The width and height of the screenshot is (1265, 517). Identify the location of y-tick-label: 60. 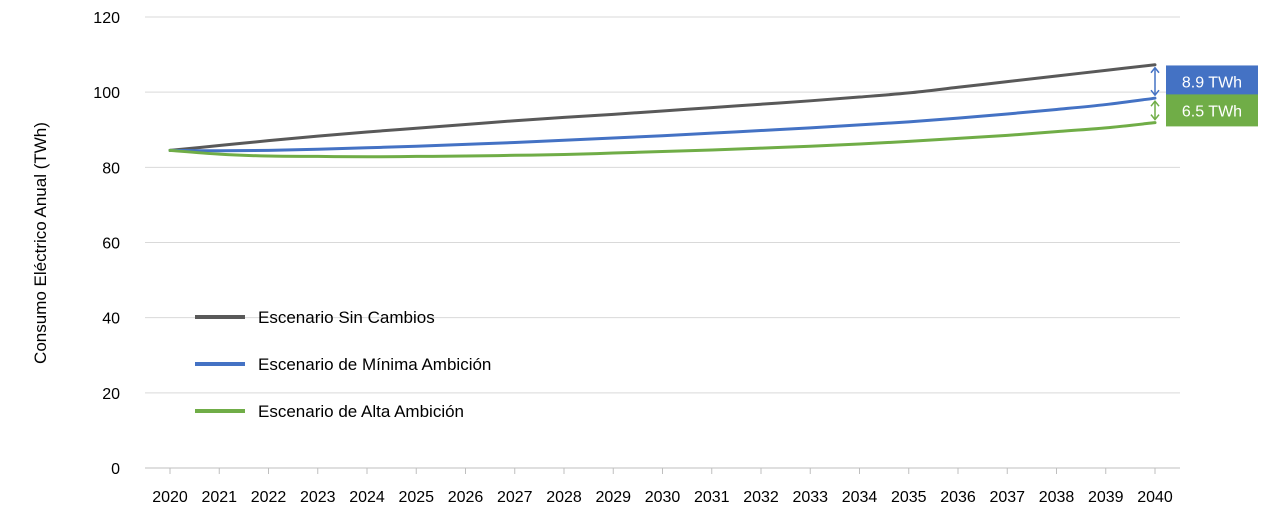
(111, 244).